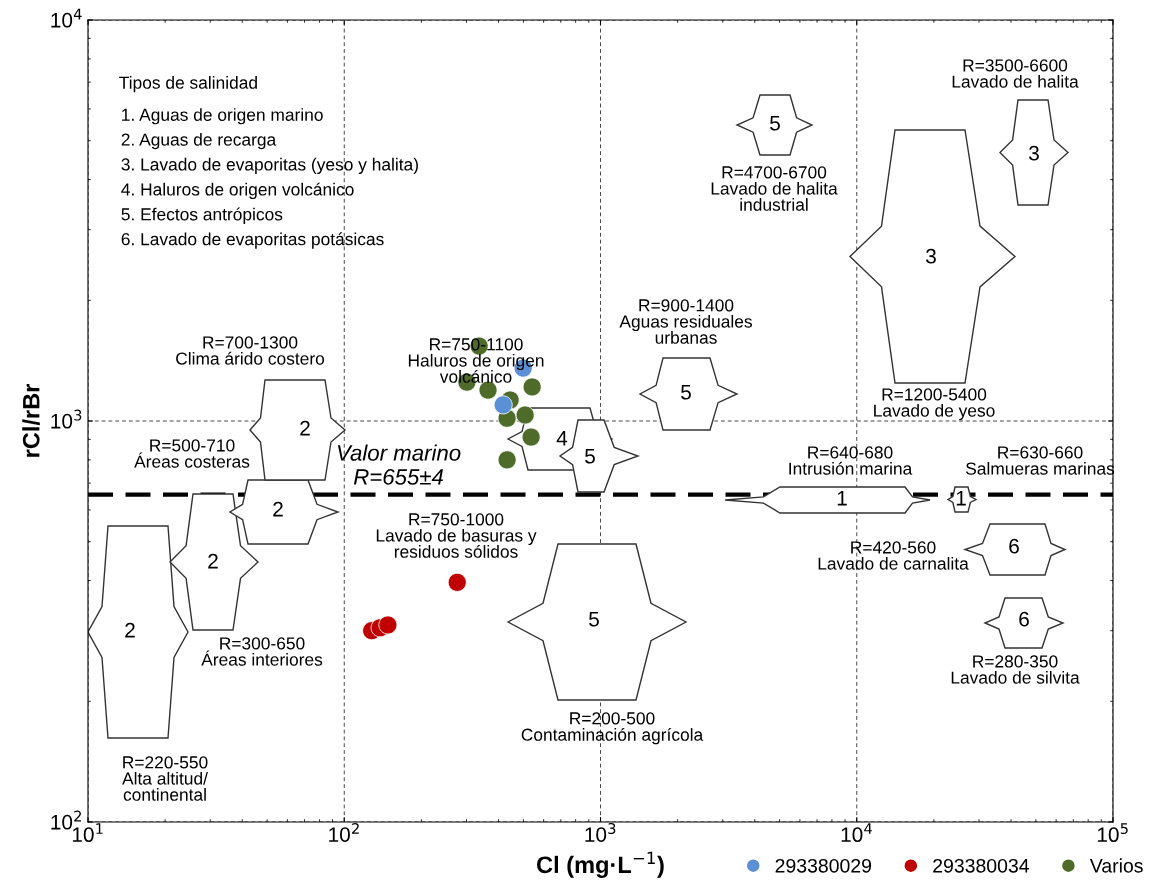 The image size is (1161, 894). What do you see at coordinates (685, 321) in the screenshot?
I see `annotation: R=900-1400 Aguas residuales urbanas` at bounding box center [685, 321].